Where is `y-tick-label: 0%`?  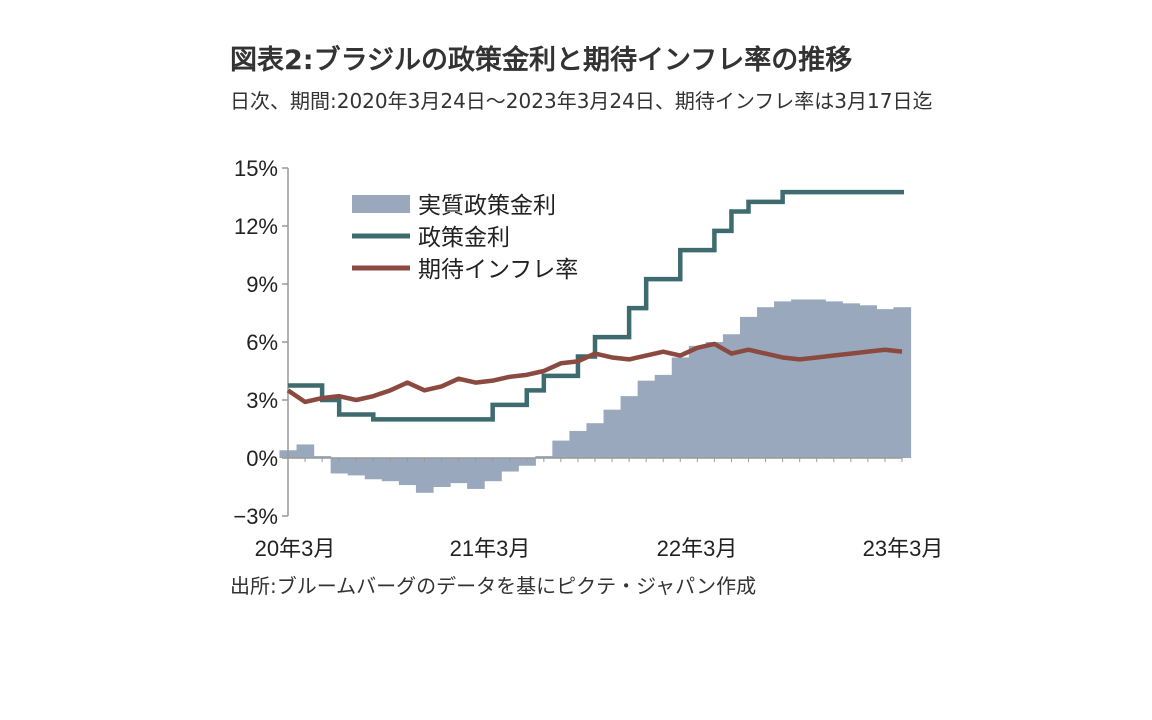
y-tick-label: 0% is located at coordinates (262, 458).